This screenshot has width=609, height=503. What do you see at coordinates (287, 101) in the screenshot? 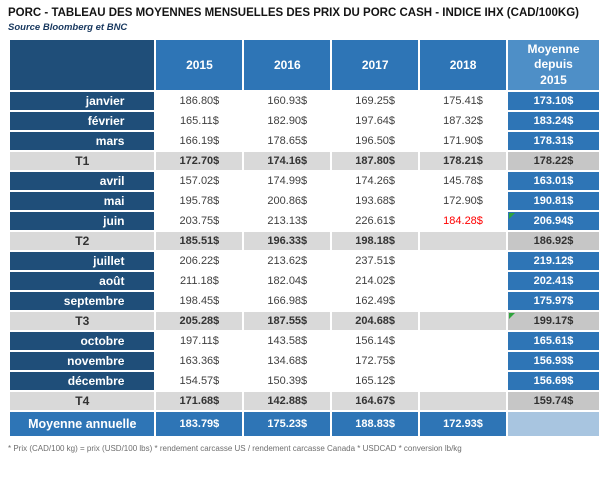
I see `value-cell: 160.93$` at bounding box center [287, 101].